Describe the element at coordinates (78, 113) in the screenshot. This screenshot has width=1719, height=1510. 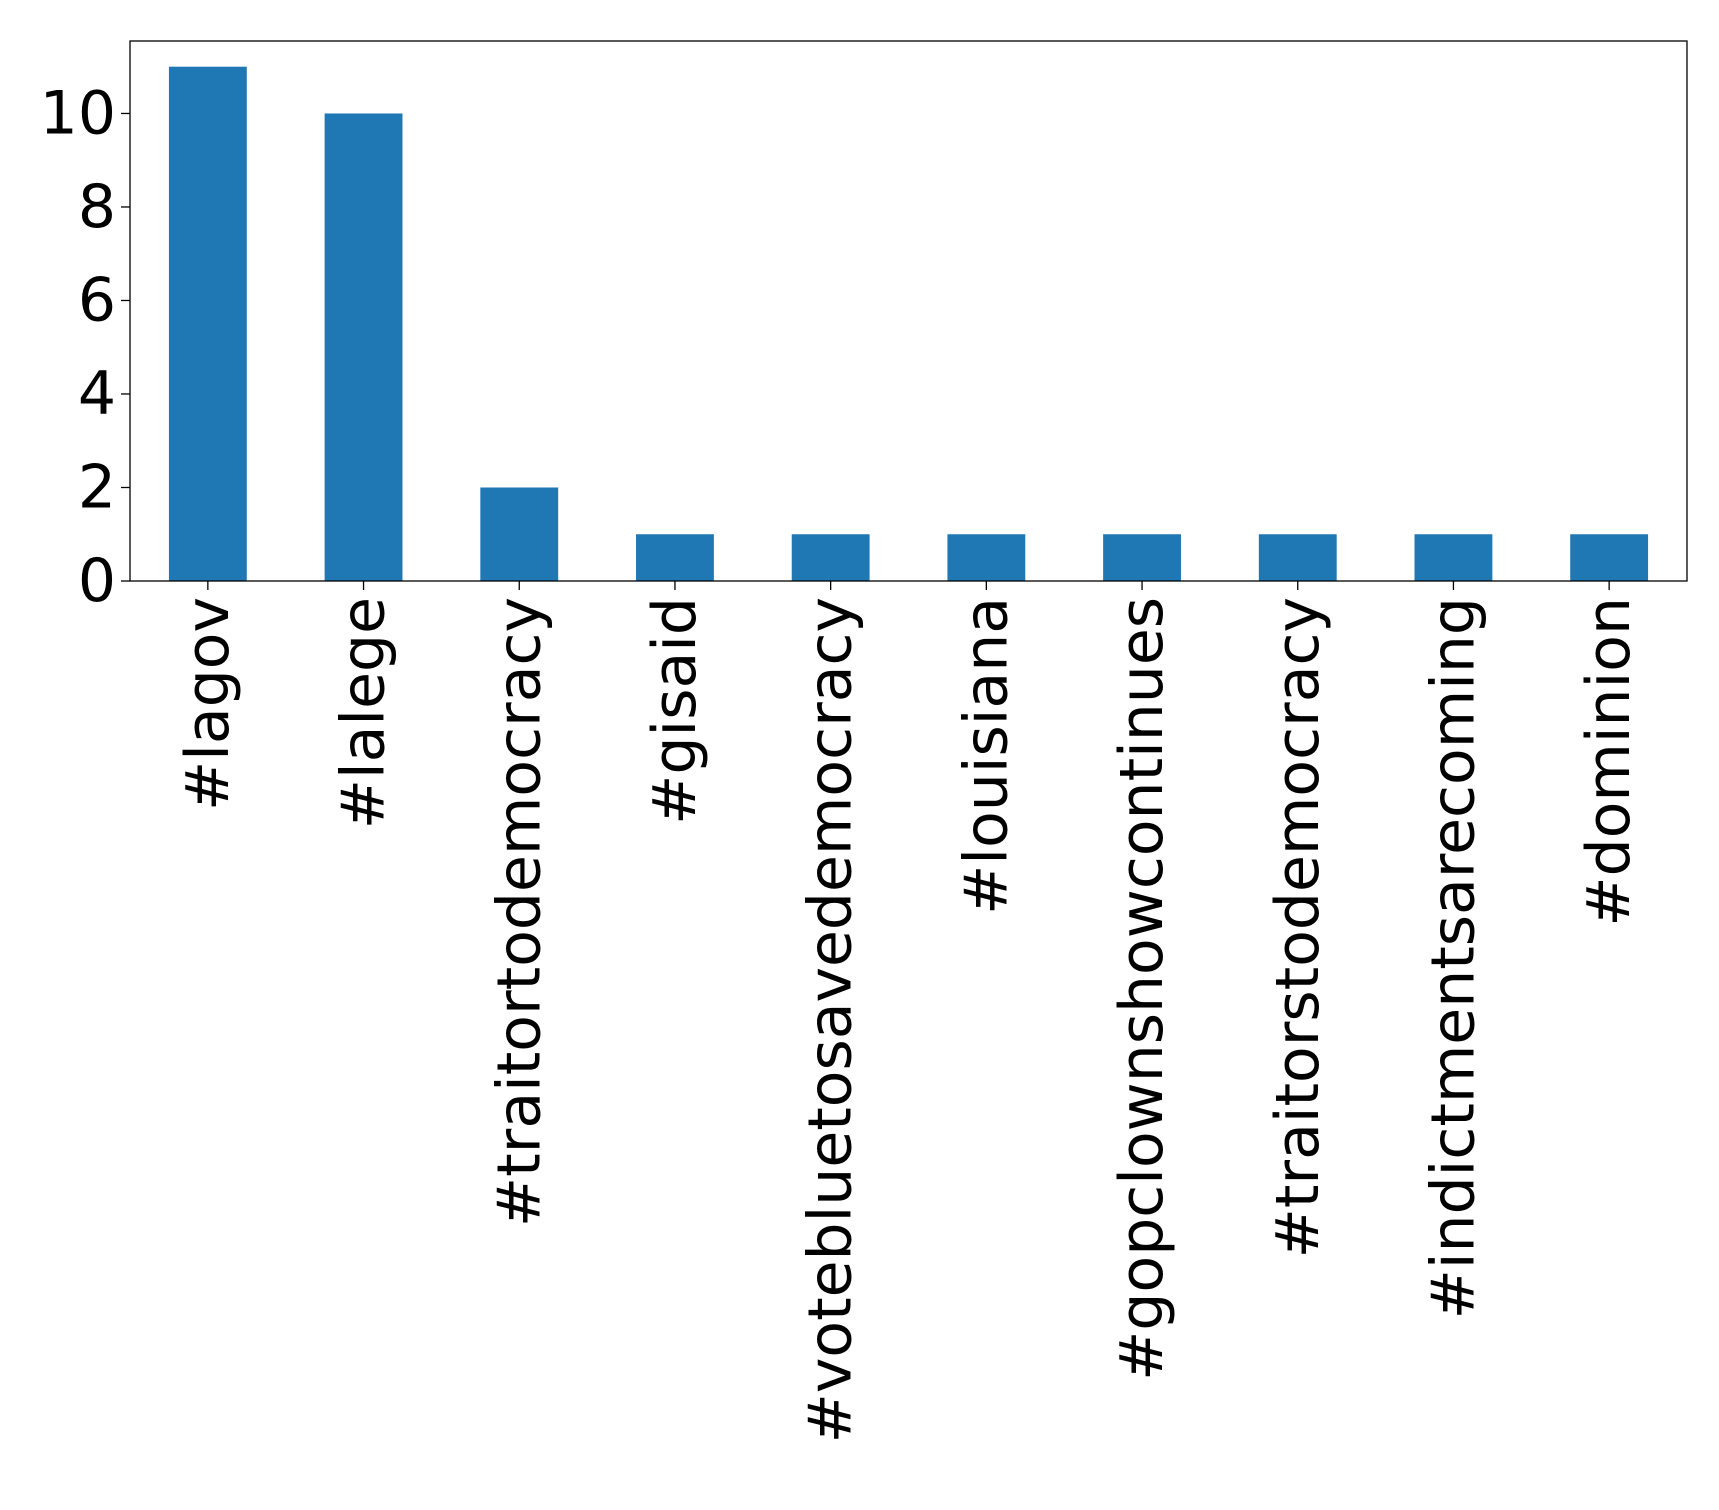
I see `y-tick-label-5: 10` at that location.